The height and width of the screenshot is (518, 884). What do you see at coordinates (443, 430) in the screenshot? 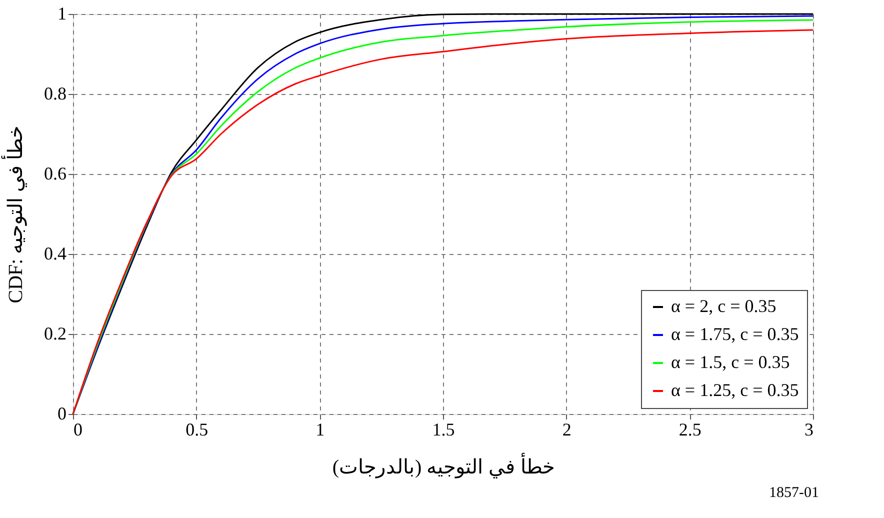
I see `x-tick-label: 1.5` at bounding box center [443, 430].